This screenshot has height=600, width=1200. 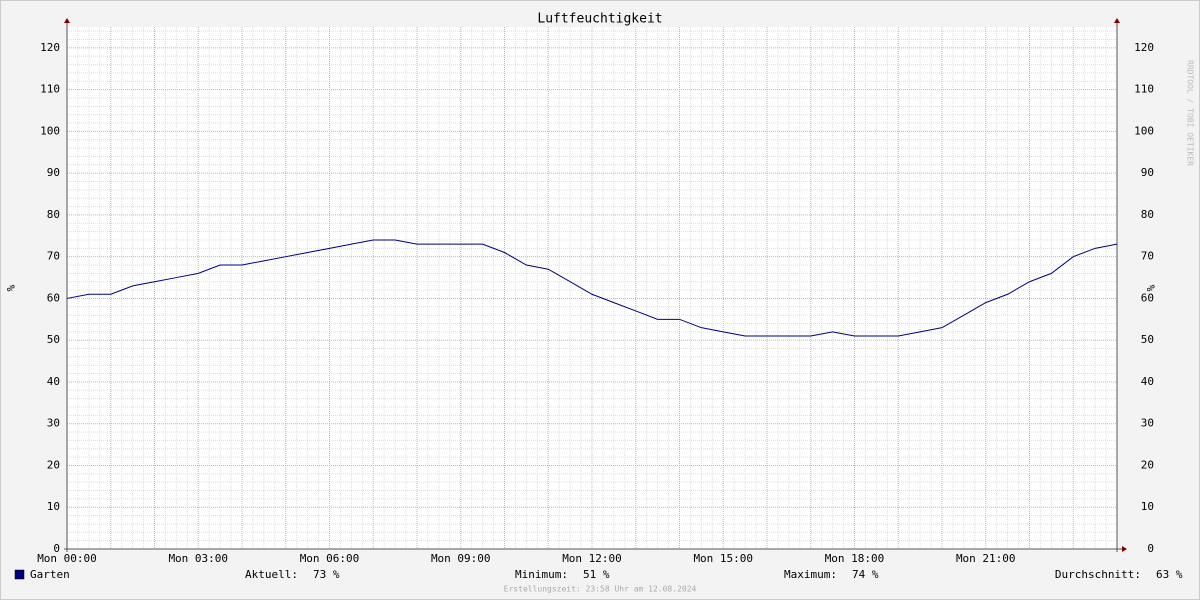 What do you see at coordinates (1169, 574) in the screenshot?
I see `stat-value: 63 %` at bounding box center [1169, 574].